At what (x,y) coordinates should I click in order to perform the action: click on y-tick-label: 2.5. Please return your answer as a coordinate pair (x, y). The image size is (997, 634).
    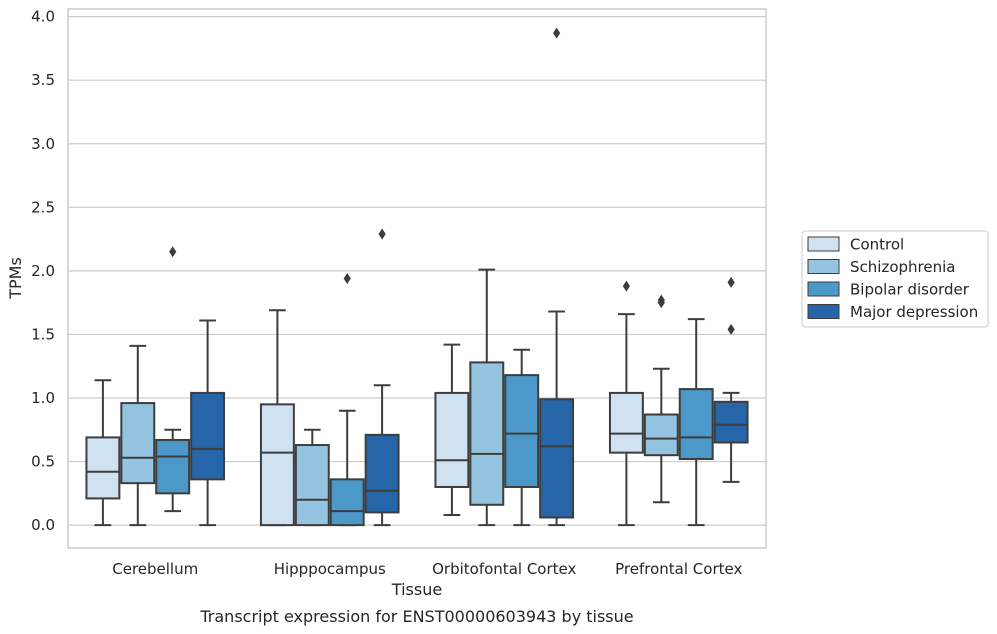
    Looking at the image, I should click on (43, 207).